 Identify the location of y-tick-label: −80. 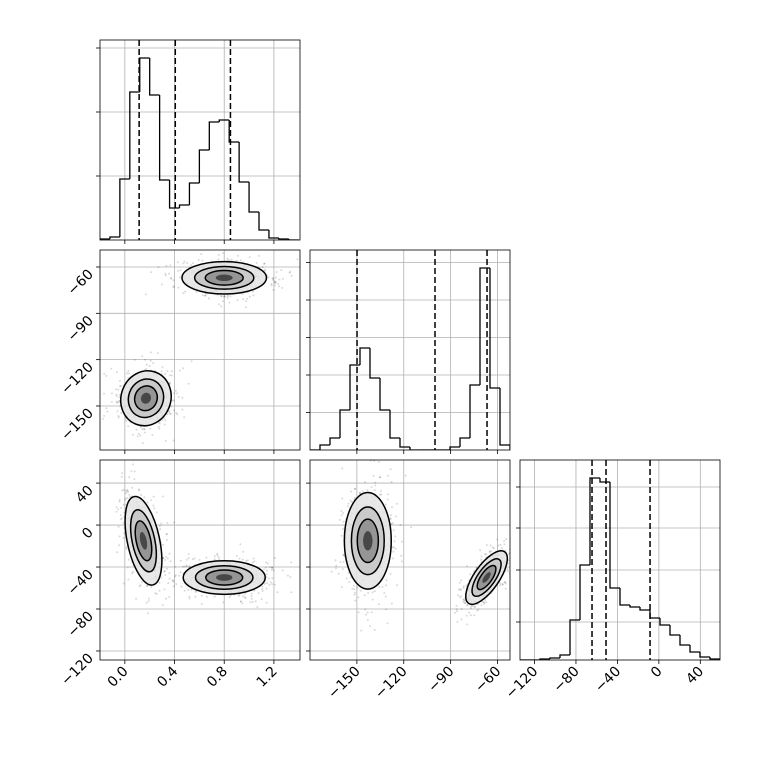
(81, 625).